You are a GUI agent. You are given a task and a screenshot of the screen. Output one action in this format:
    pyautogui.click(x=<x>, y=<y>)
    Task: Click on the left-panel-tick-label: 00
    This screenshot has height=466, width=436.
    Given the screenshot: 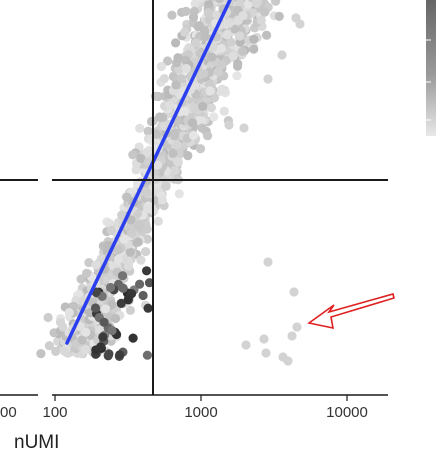 What is the action you would take?
    pyautogui.click(x=8, y=412)
    